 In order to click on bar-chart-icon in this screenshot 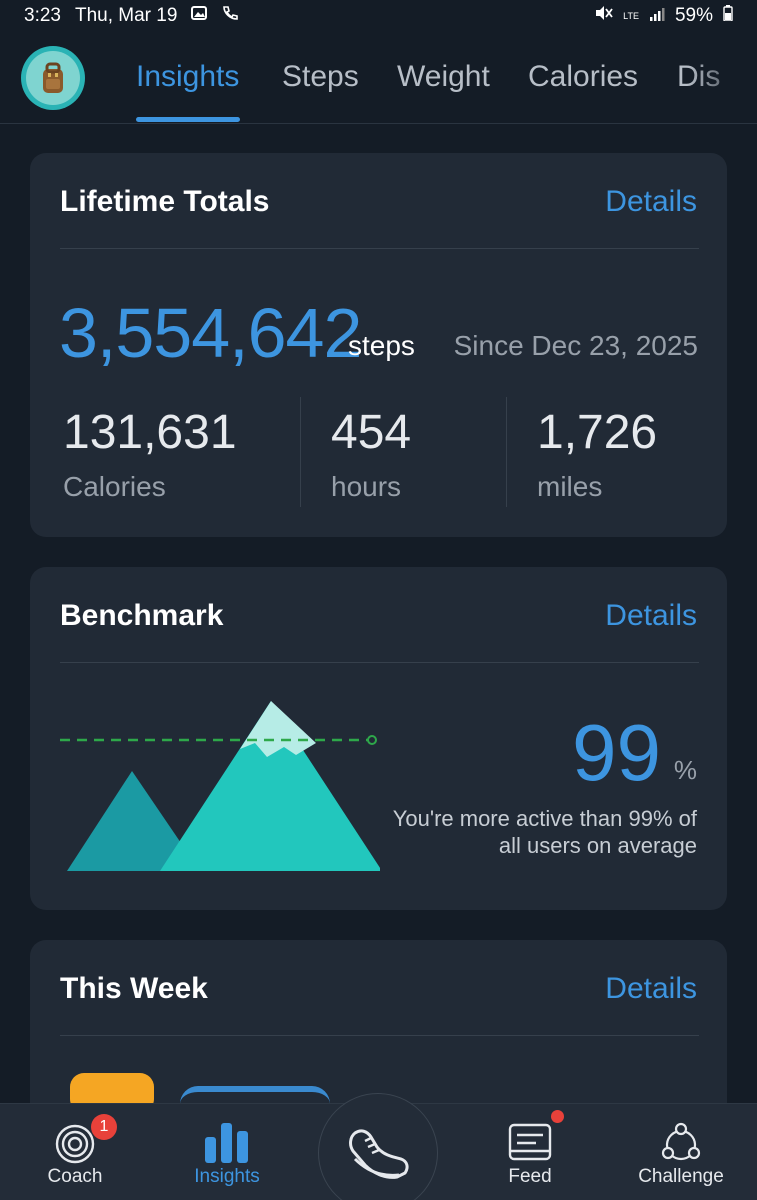, I will do `click(227, 1142)`.